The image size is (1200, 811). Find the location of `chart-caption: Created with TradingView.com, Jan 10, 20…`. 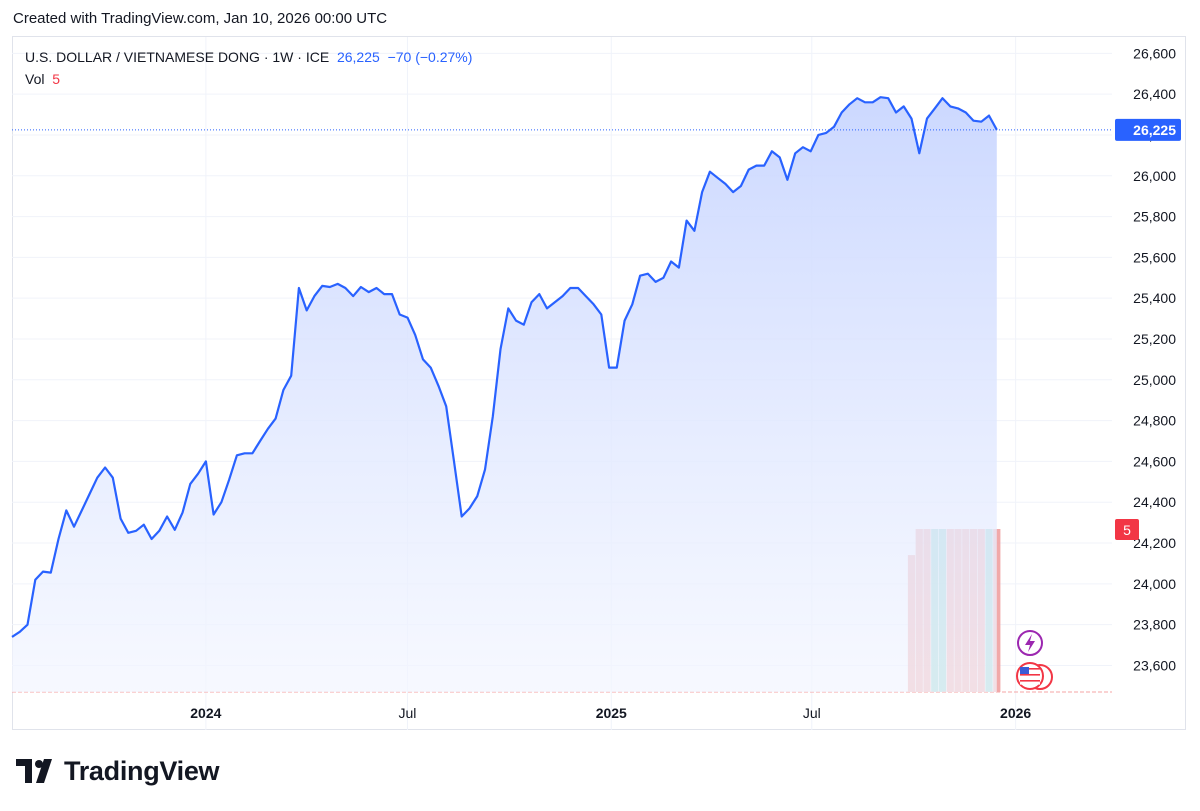

chart-caption: Created with TradingView.com, Jan 10, 20… is located at coordinates (200, 18).